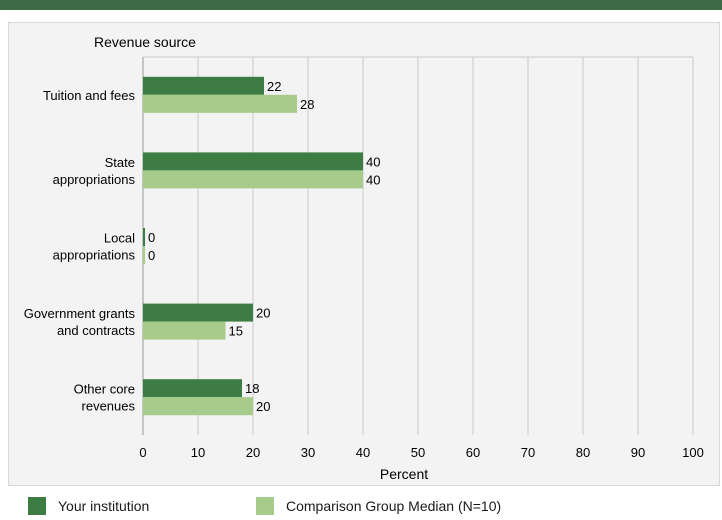 Image resolution: width=722 pixels, height=520 pixels. I want to click on x-tick-label-10: 10, so click(198, 452).